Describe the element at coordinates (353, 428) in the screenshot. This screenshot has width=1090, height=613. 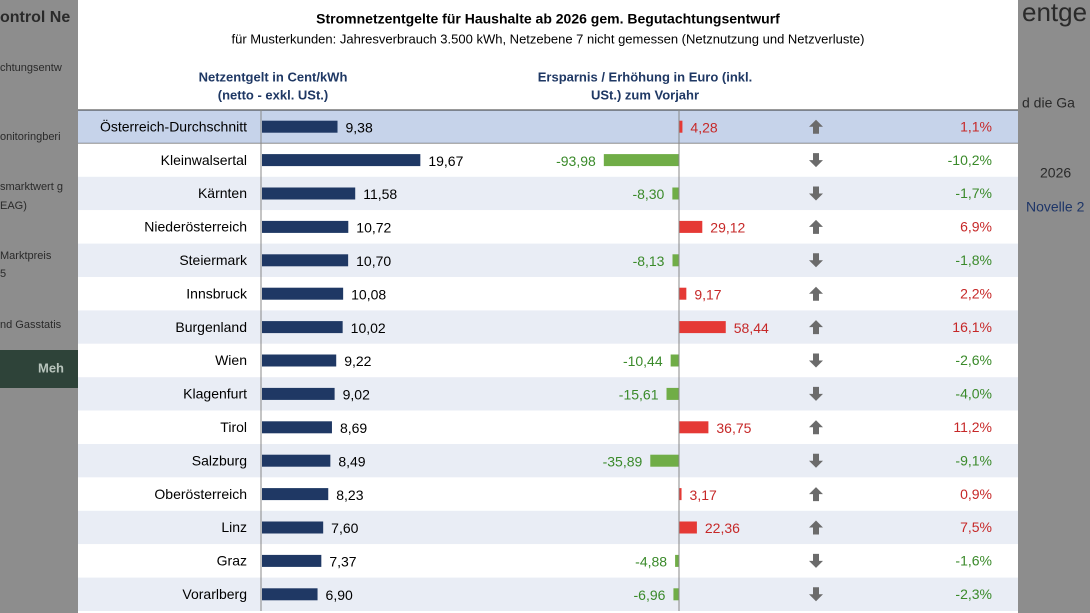
I see `value-label: 8,69` at that location.